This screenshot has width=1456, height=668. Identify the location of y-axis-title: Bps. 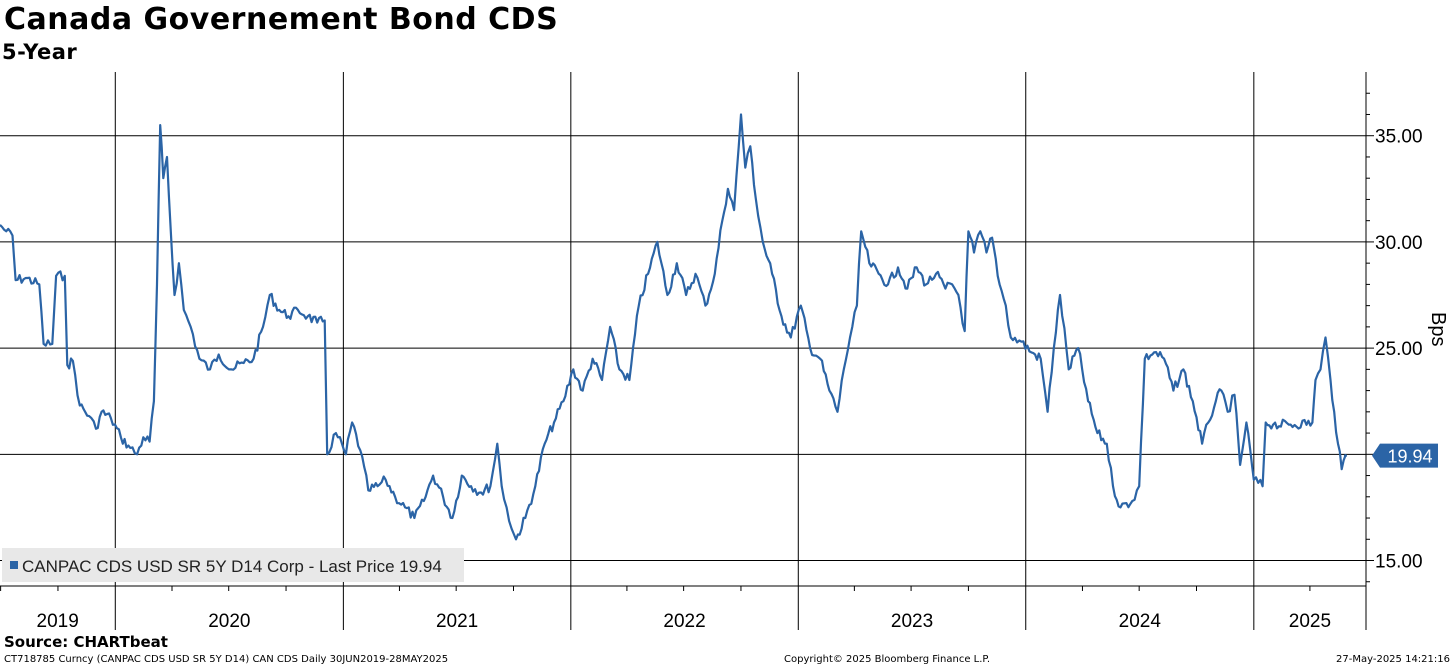
(1438, 329).